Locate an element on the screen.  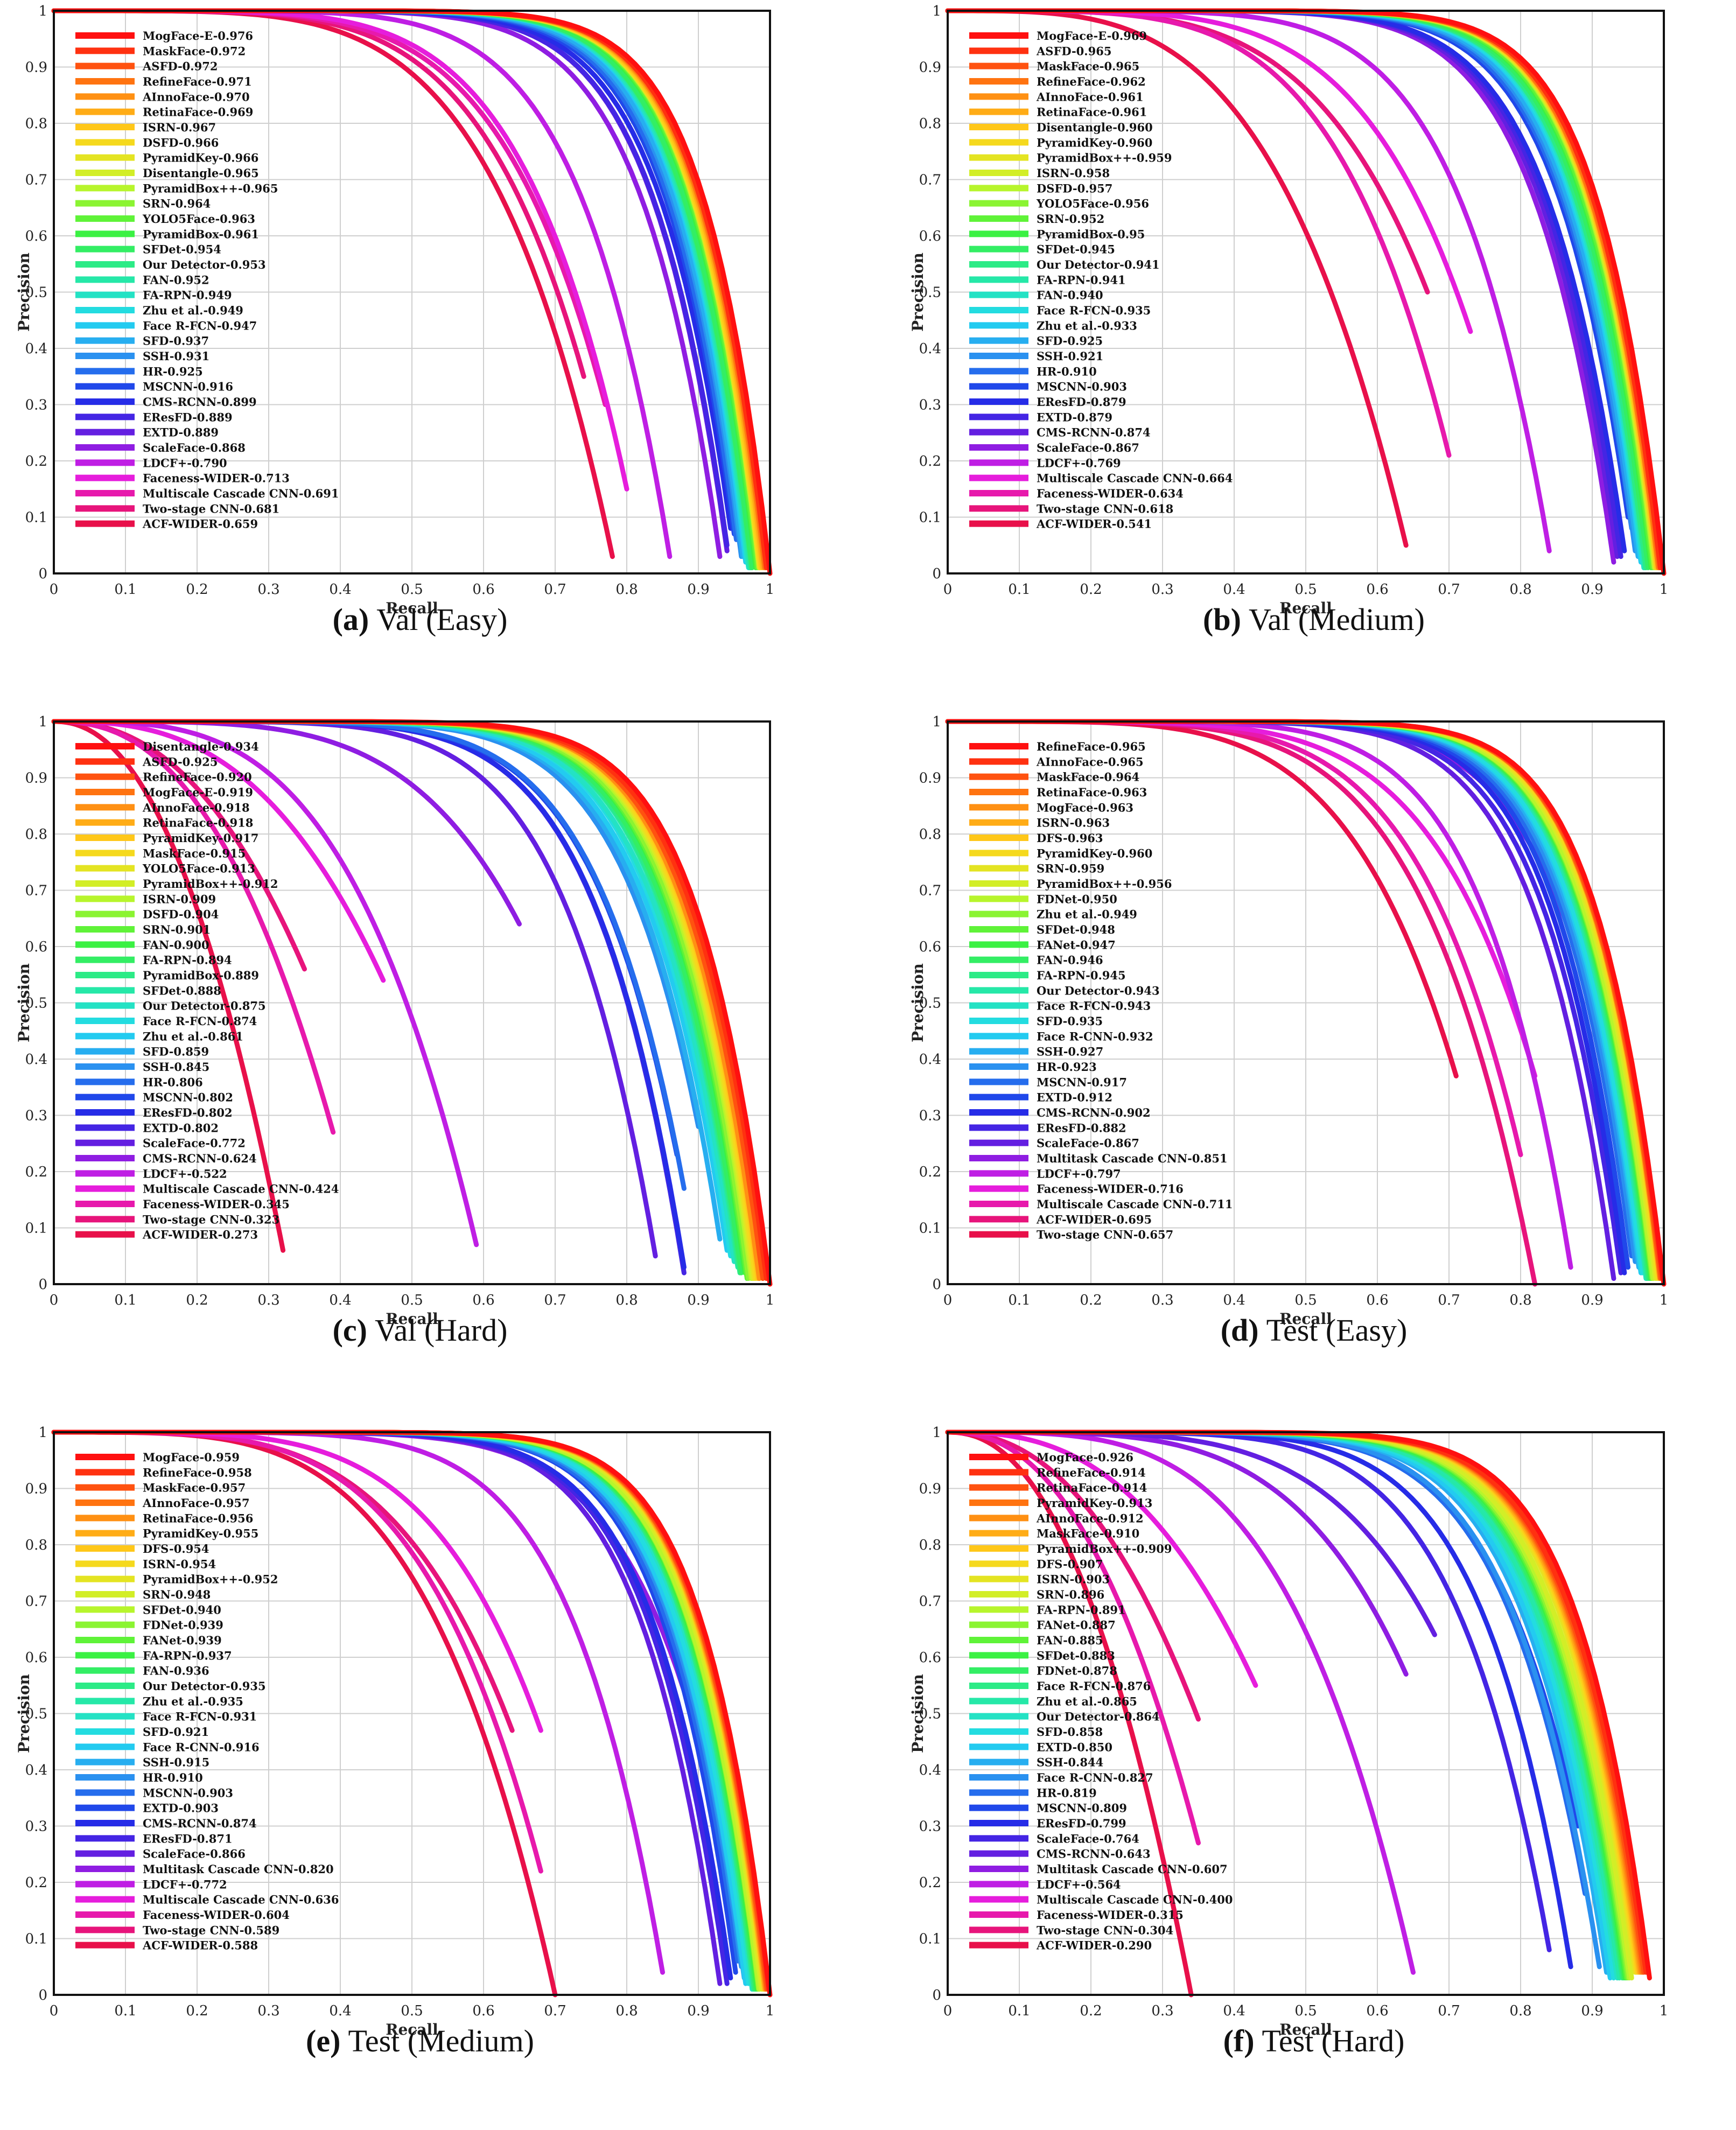
legend-entry: Two-stage CNN-0.657 is located at coordinates (1105, 1235).